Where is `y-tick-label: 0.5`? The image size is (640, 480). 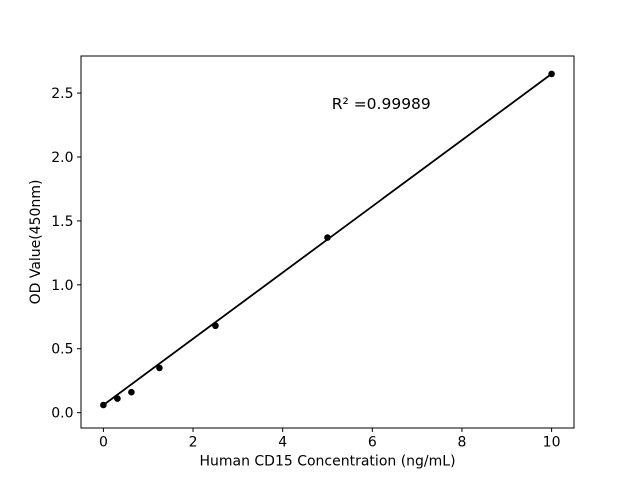 y-tick-label: 0.5 is located at coordinates (62, 350).